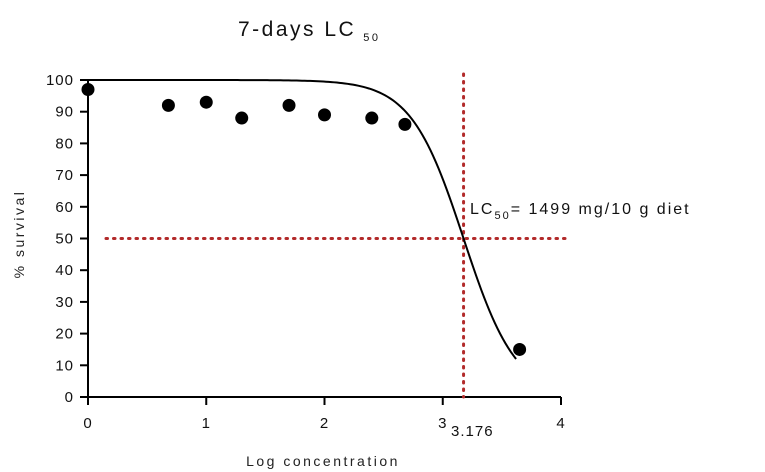 The width and height of the screenshot is (765, 472). Describe the element at coordinates (324, 414) in the screenshot. I see `x-axis-ticks: 0 1 2 3 4` at that location.